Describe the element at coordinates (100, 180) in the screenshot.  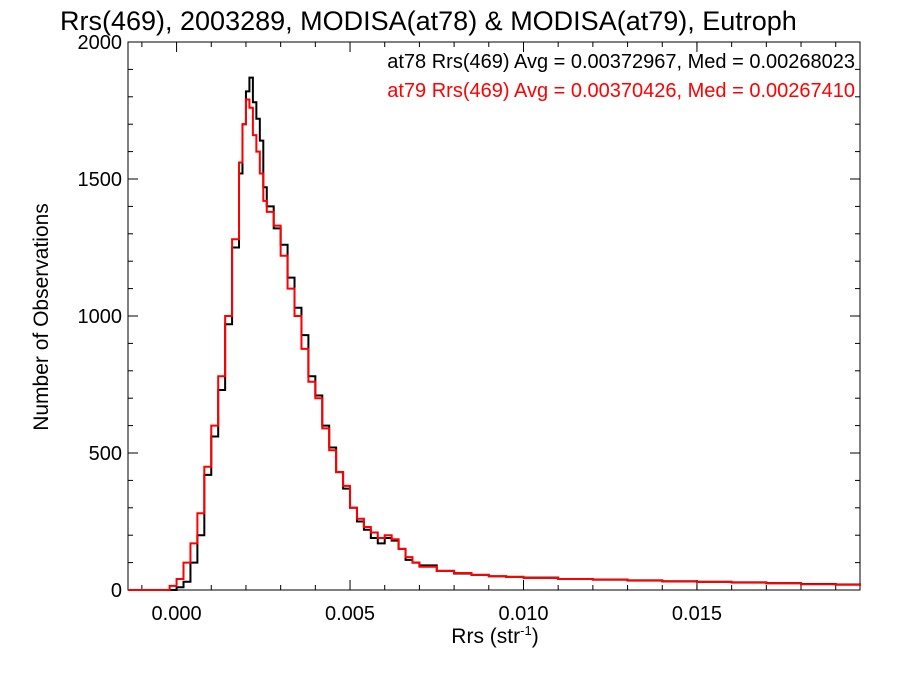
I see `y-tick-label: 1500` at that location.